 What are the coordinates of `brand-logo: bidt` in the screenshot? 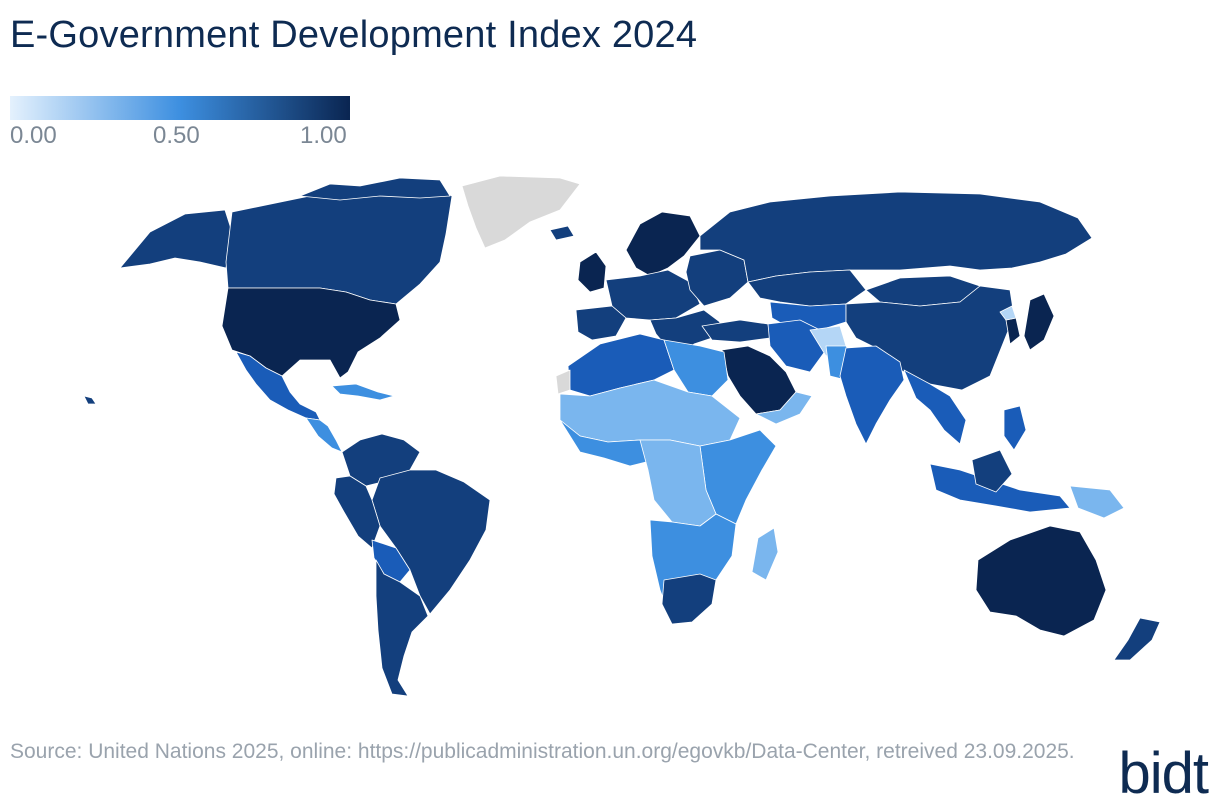 It's located at (1163, 773).